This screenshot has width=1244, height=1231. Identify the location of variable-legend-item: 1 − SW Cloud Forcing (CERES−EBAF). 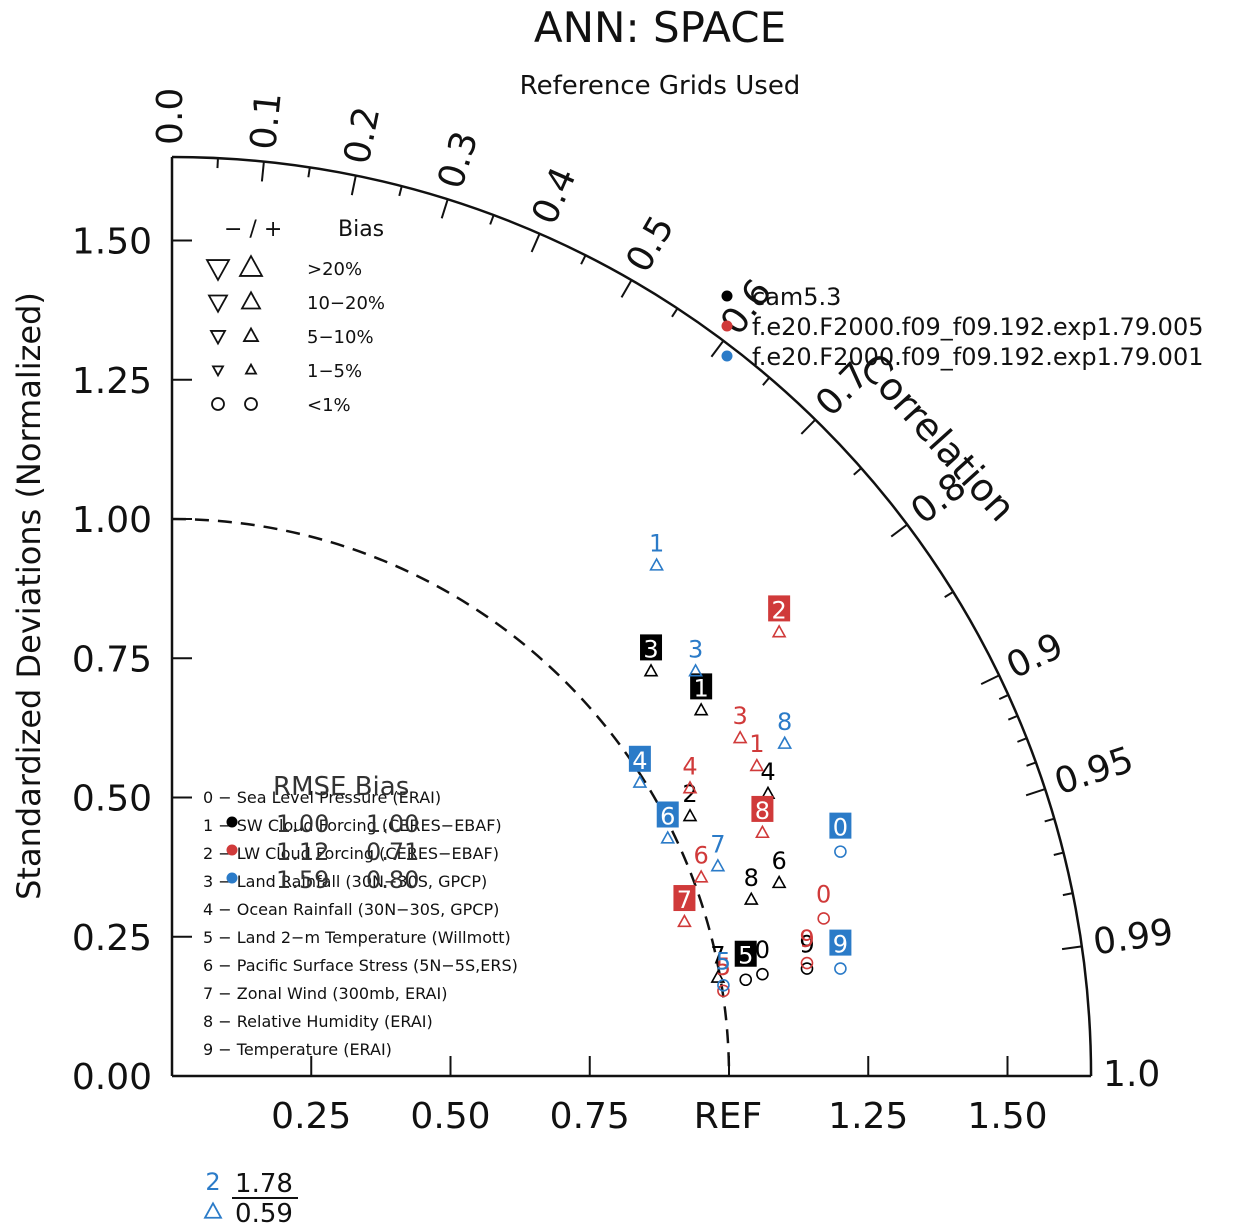
(352, 825).